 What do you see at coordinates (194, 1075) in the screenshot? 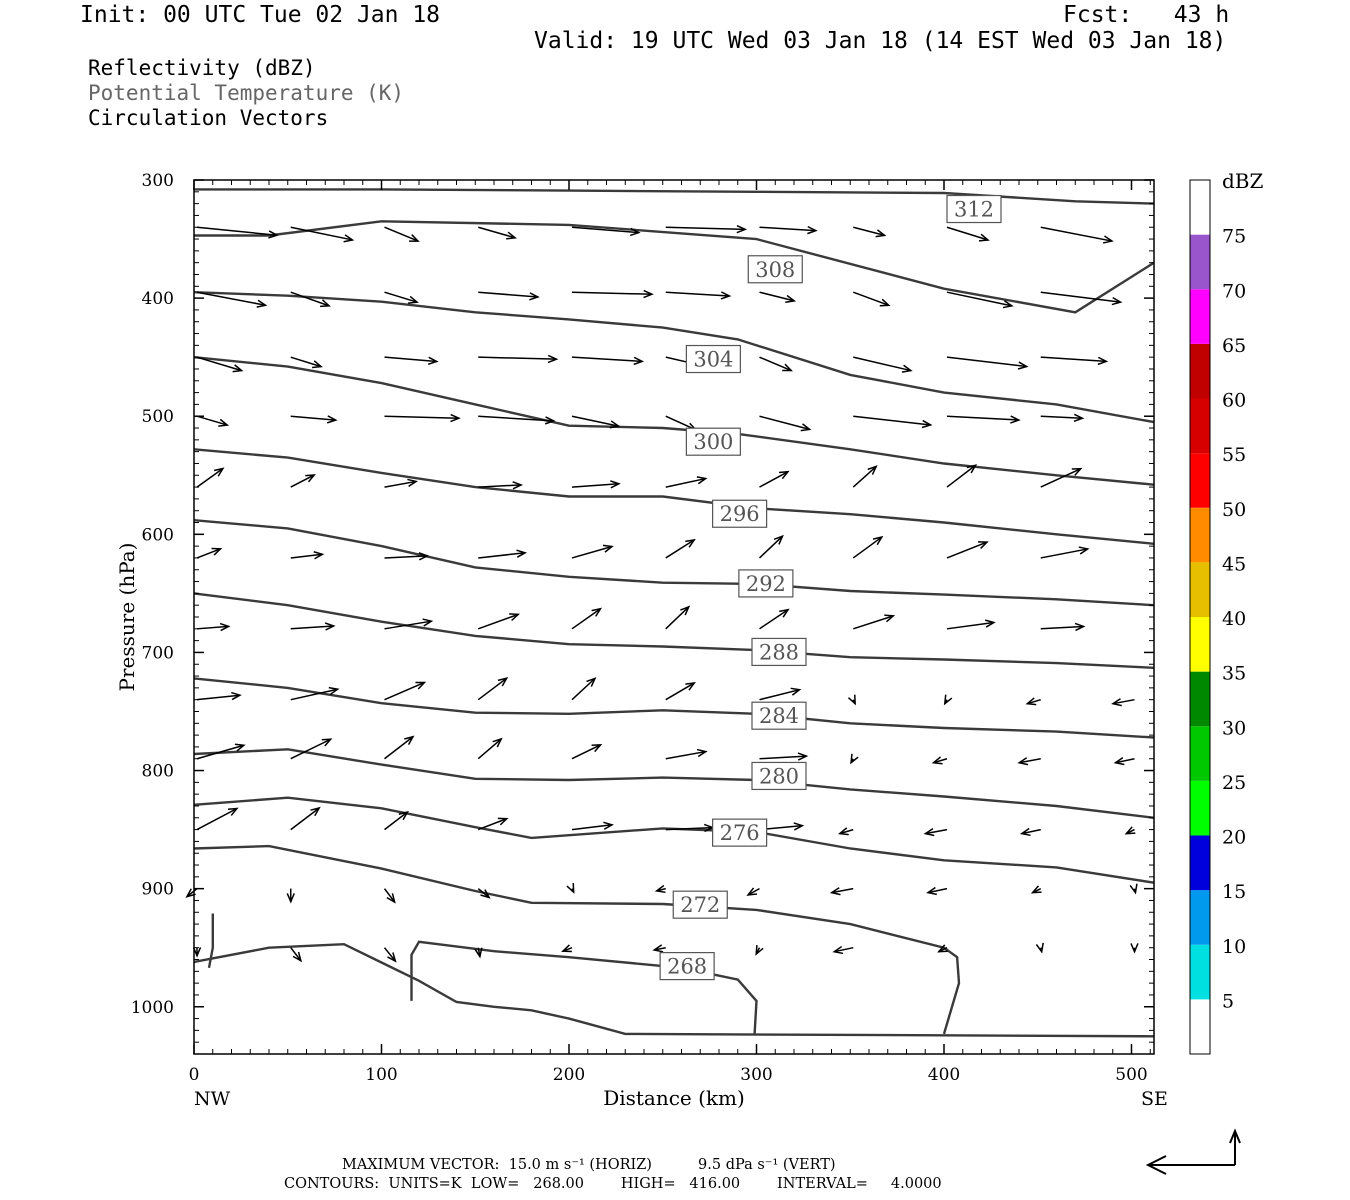
I see `x-tick-label: 0` at bounding box center [194, 1075].